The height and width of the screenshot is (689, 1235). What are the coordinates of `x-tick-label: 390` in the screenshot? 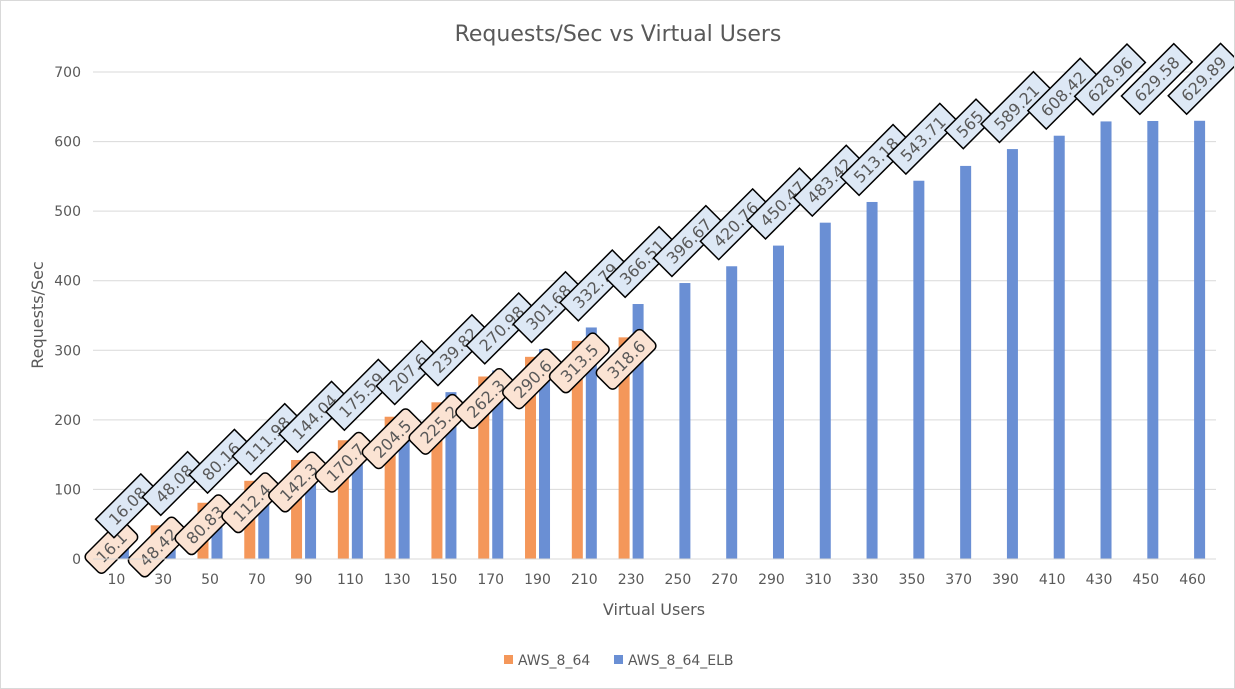 It's located at (1005, 580).